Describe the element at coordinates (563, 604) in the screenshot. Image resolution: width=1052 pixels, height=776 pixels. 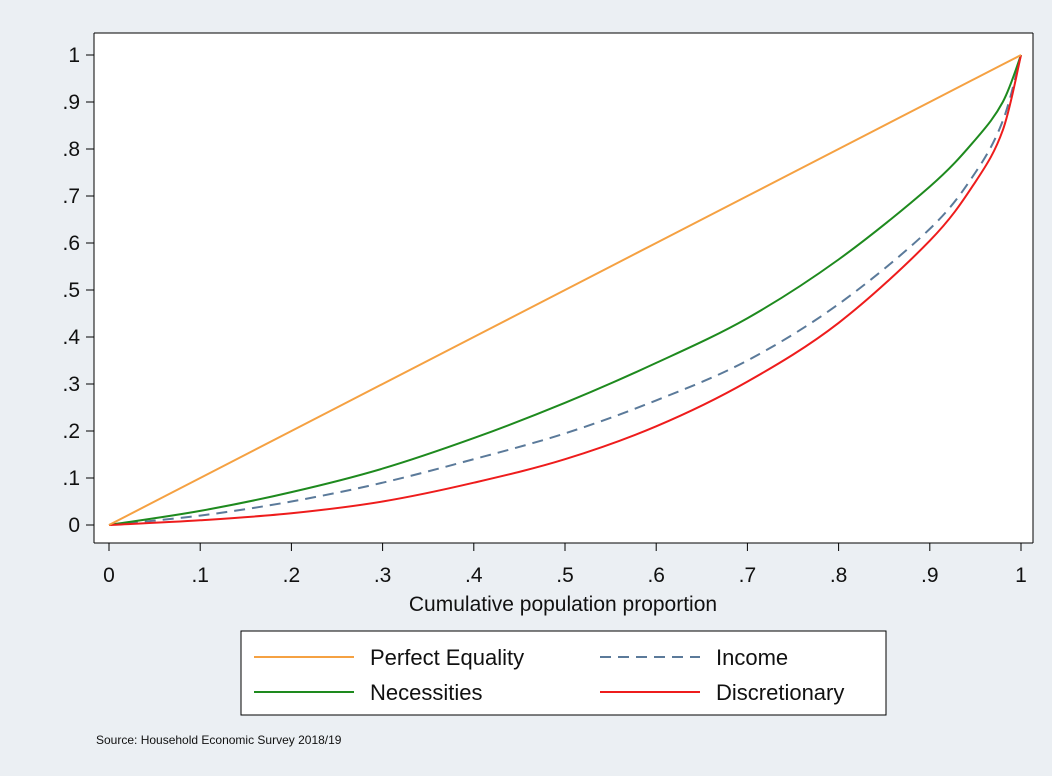
I see `x-axis-label: Cumulative population proportion` at that location.